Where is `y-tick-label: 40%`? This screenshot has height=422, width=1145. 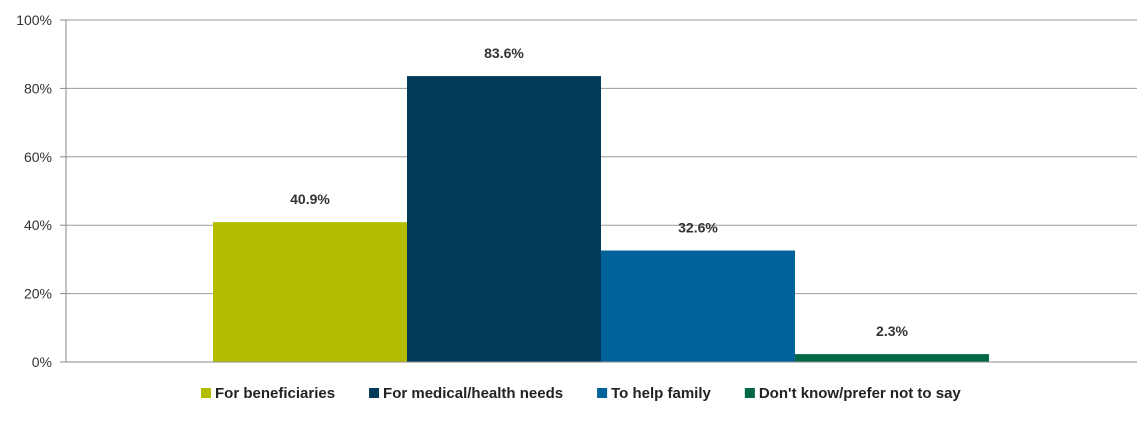 y-tick-label: 40% is located at coordinates (38, 225).